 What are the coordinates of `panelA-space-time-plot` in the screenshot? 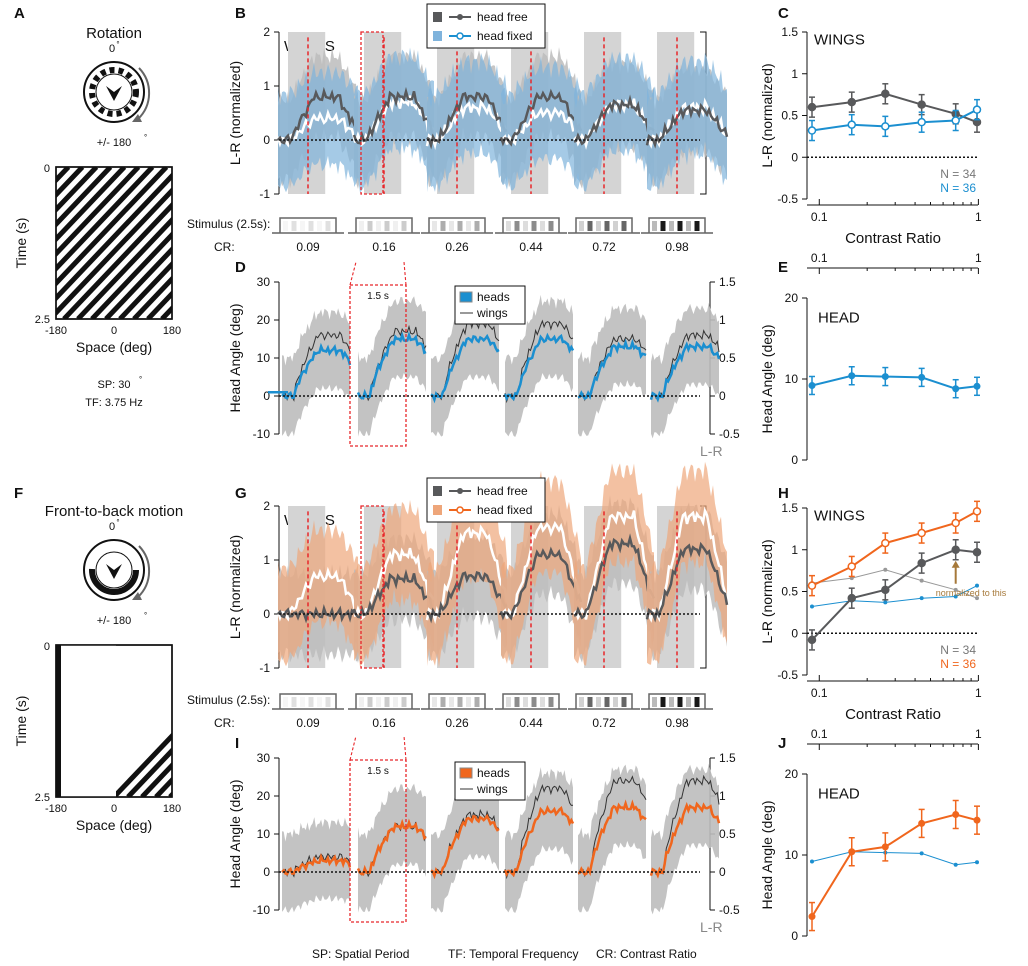 It's located at (114, 243).